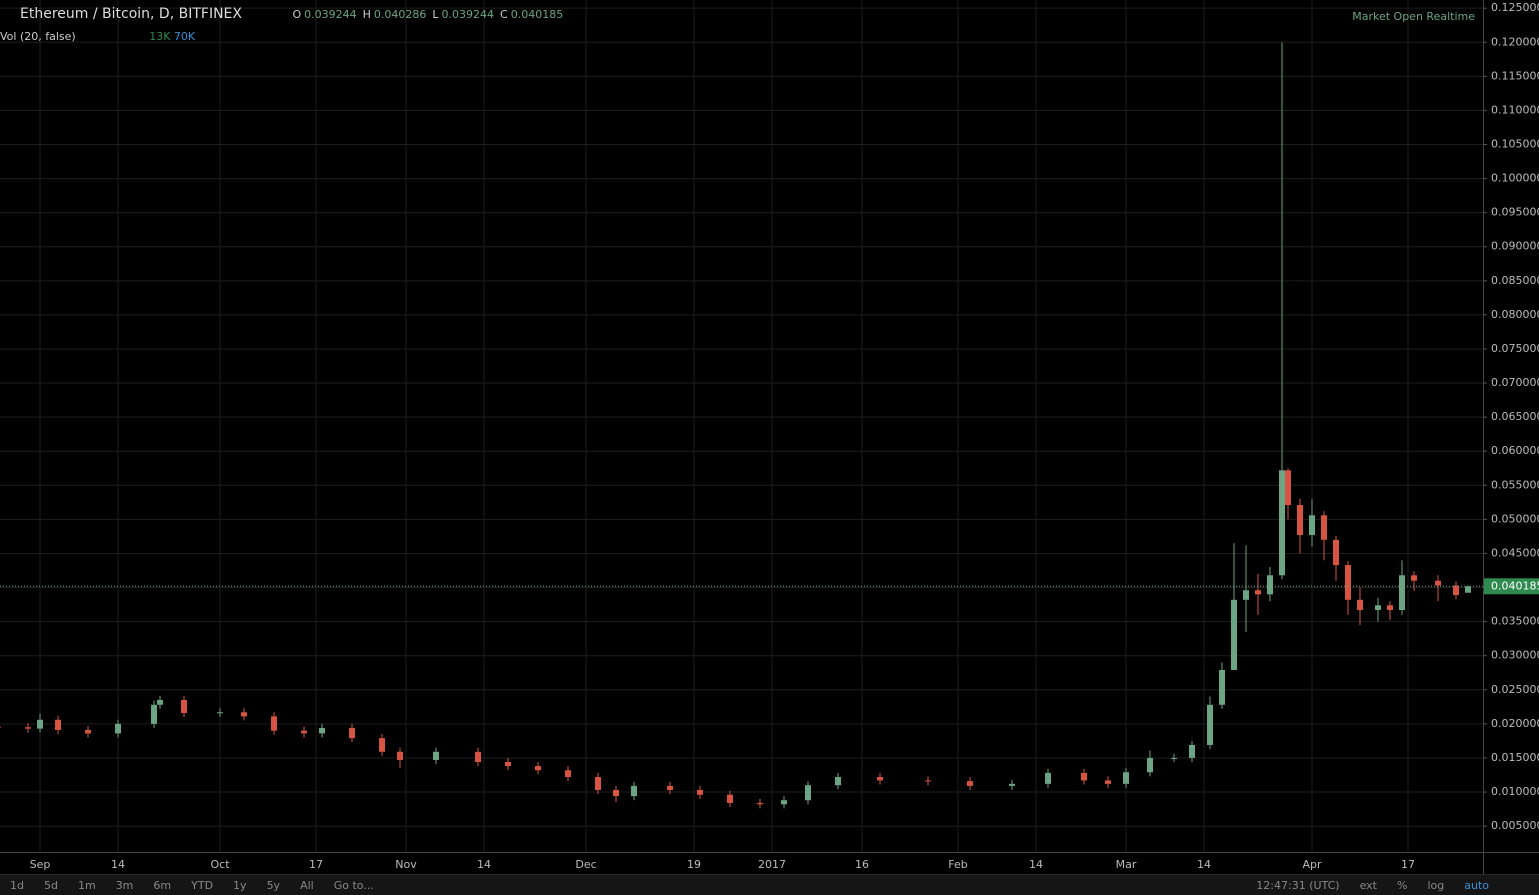 The height and width of the screenshot is (895, 1539). I want to click on symbol: Ethereum / Bitcoin, D, BITFINEX, so click(131, 14).